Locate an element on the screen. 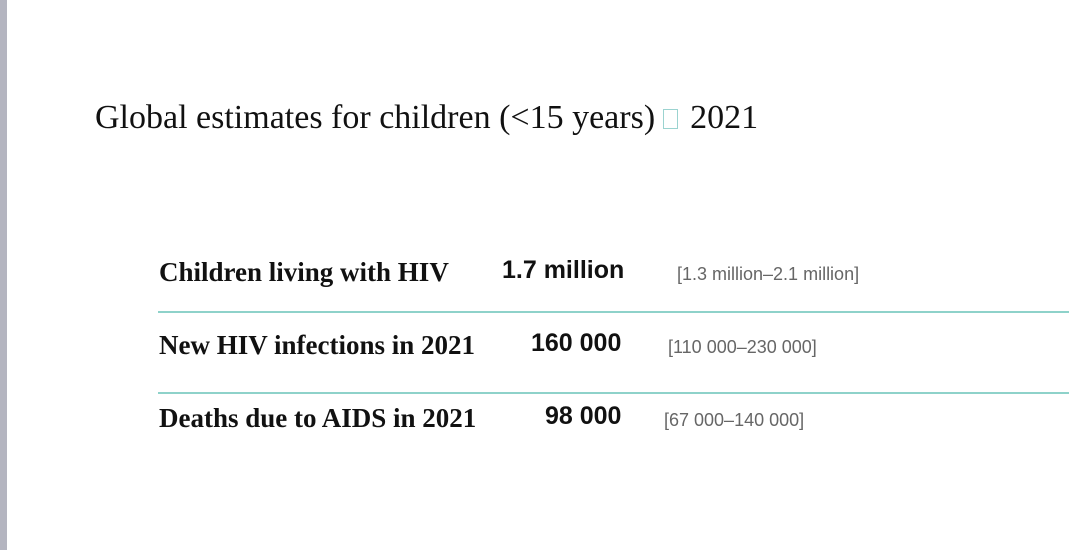  missing-glyph-icon is located at coordinates (671, 119).